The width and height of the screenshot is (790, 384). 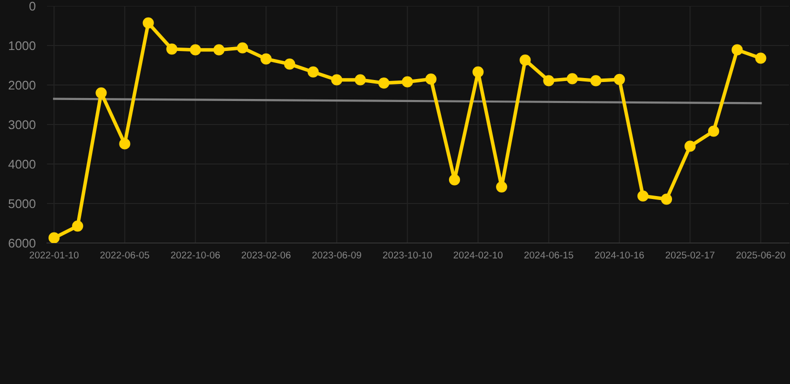 I want to click on x-tick-label: 2024-10-16, so click(x=619, y=255).